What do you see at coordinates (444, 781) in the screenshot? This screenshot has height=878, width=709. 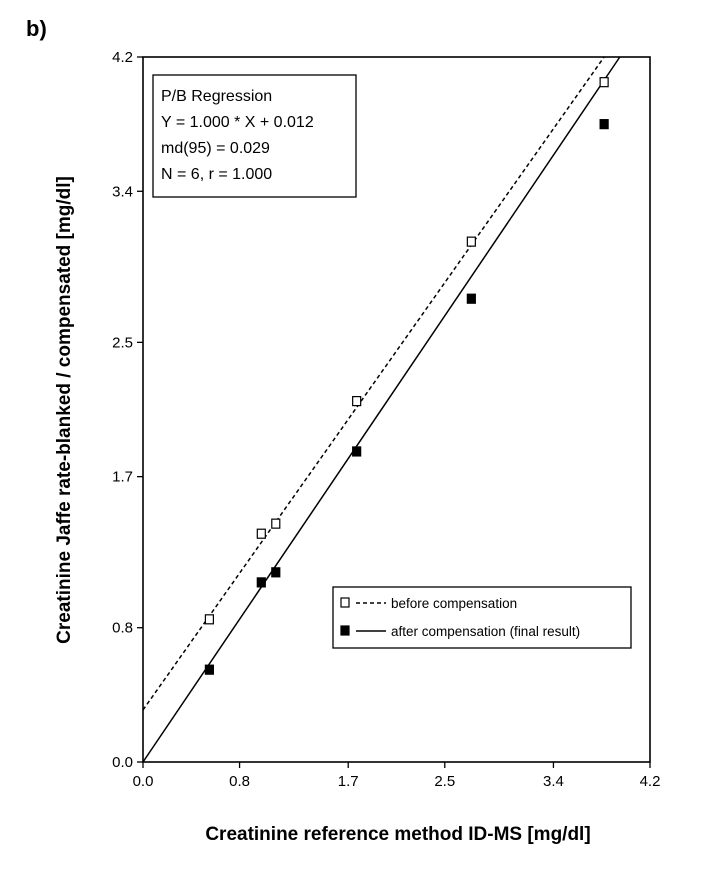 I see `x-tick-label: 2.5` at bounding box center [444, 781].